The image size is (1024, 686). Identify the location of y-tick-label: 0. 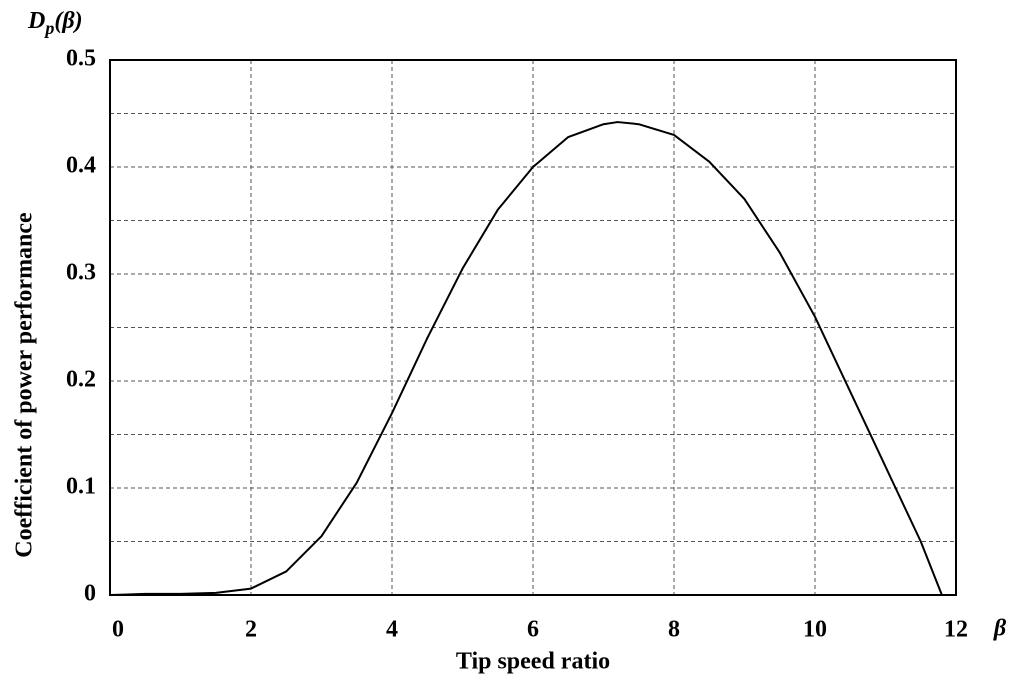
(90, 594).